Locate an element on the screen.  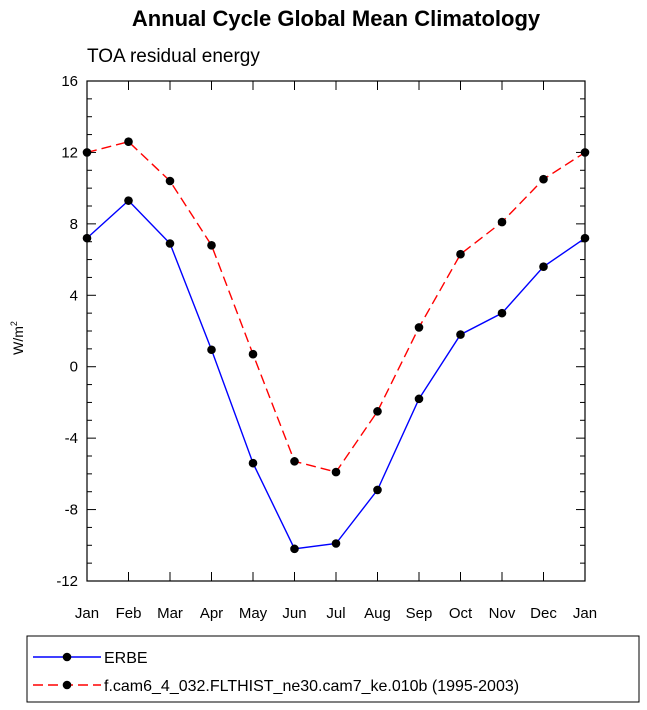
x-tick-label: Dec is located at coordinates (543, 613).